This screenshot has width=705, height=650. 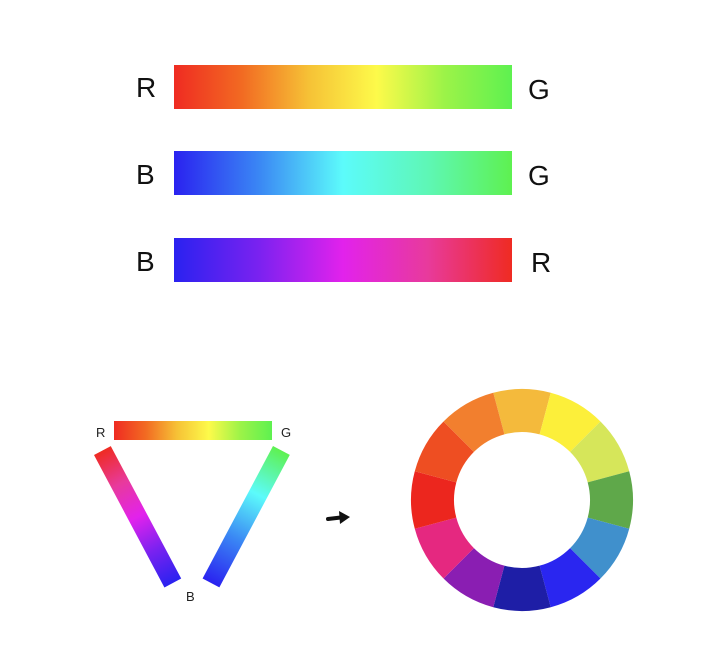 What do you see at coordinates (338, 517) in the screenshot?
I see `right-arrow-icon` at bounding box center [338, 517].